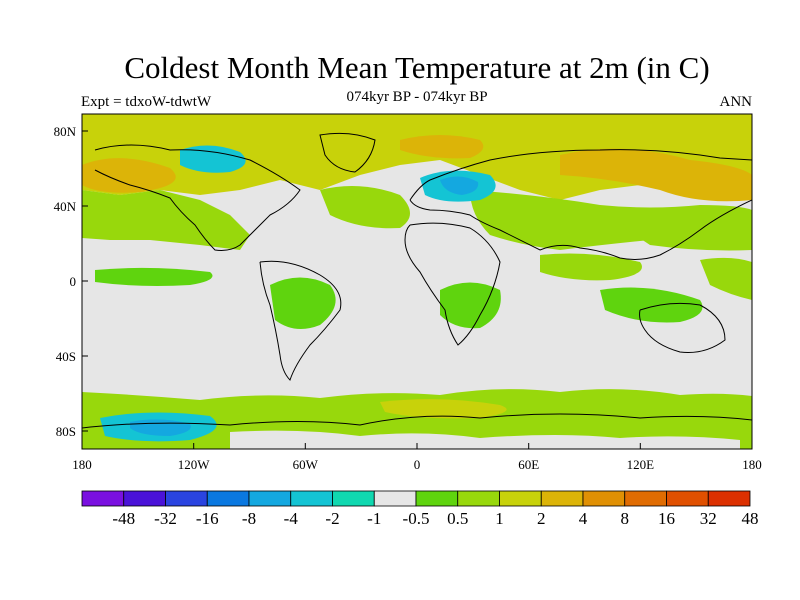  I want to click on europe-warm, so click(442, 147).